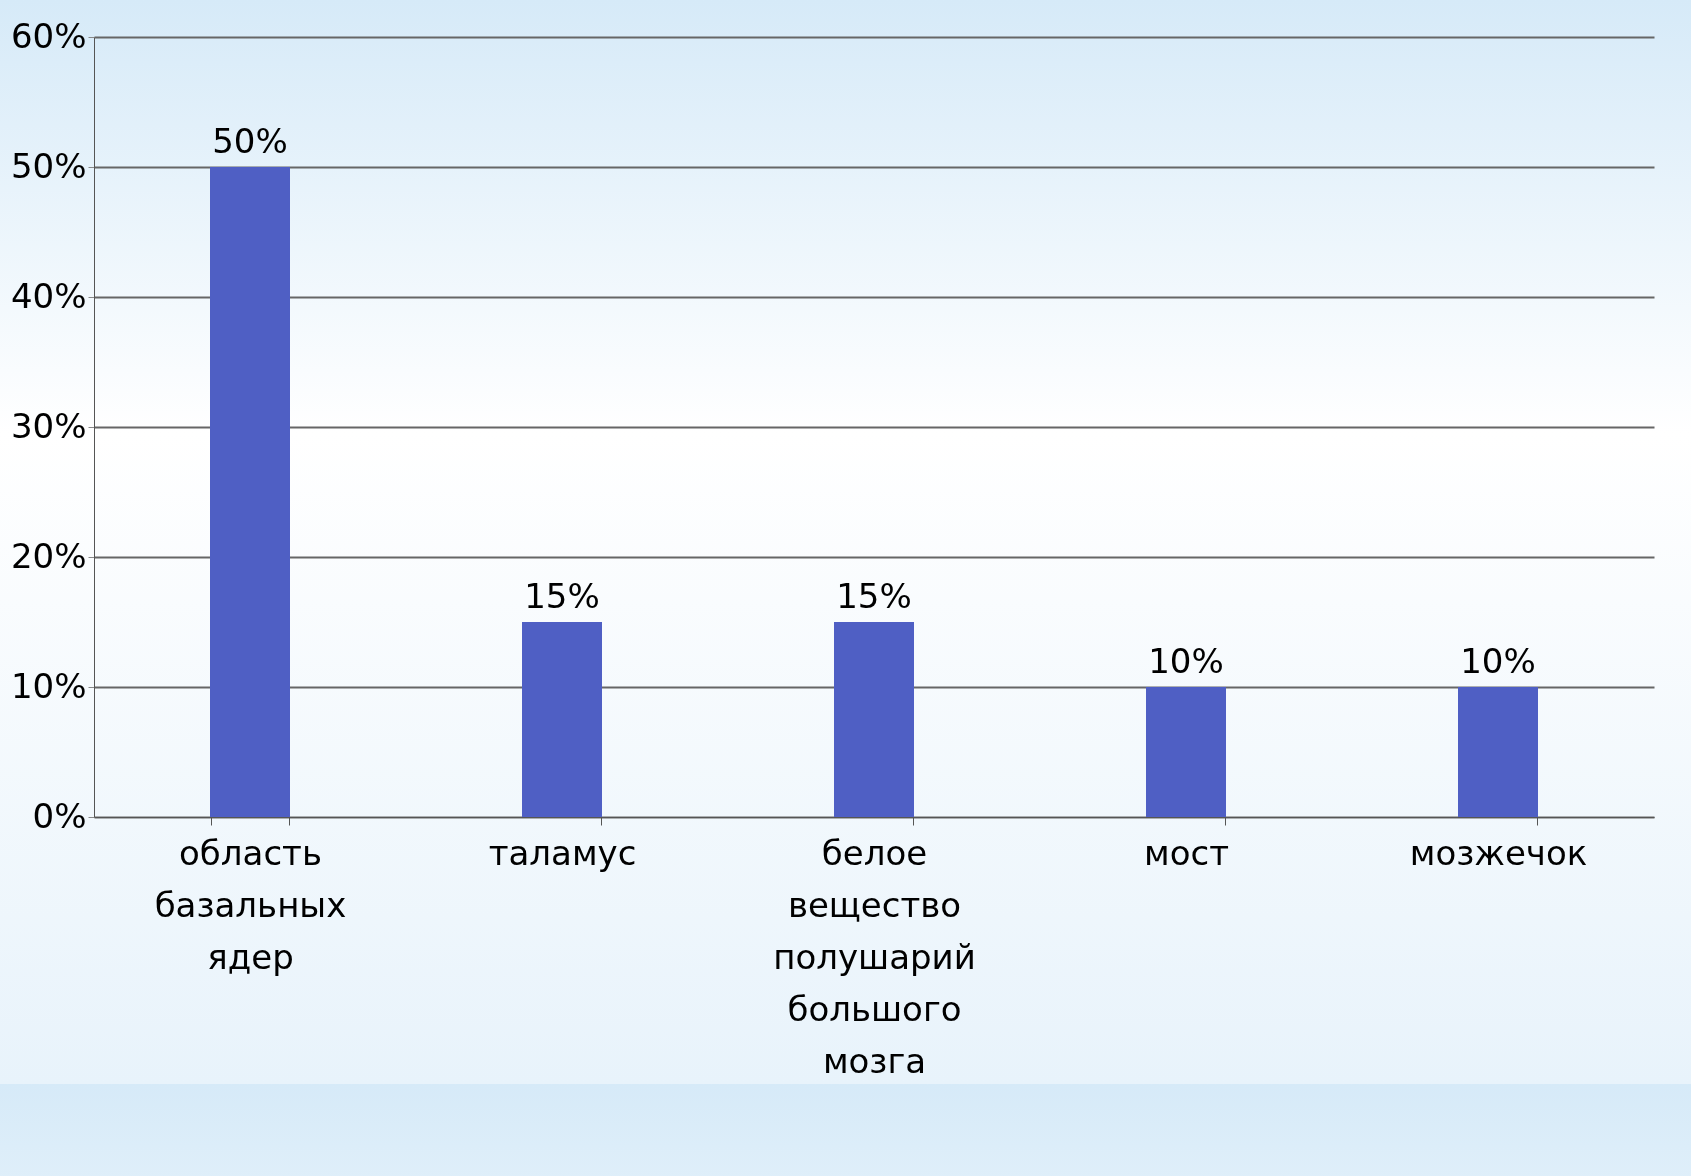 The width and height of the screenshot is (1691, 1176). I want to click on data-label: 50%, so click(250, 141).